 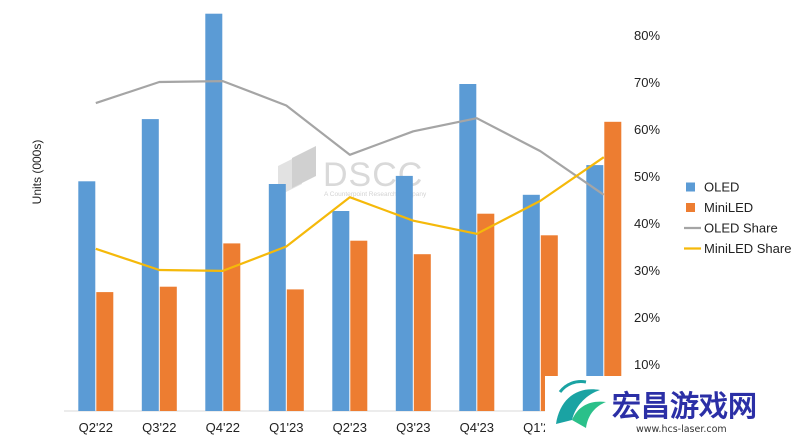 What do you see at coordinates (681, 429) in the screenshot?
I see `site-url: www.hcs-laser.com` at bounding box center [681, 429].